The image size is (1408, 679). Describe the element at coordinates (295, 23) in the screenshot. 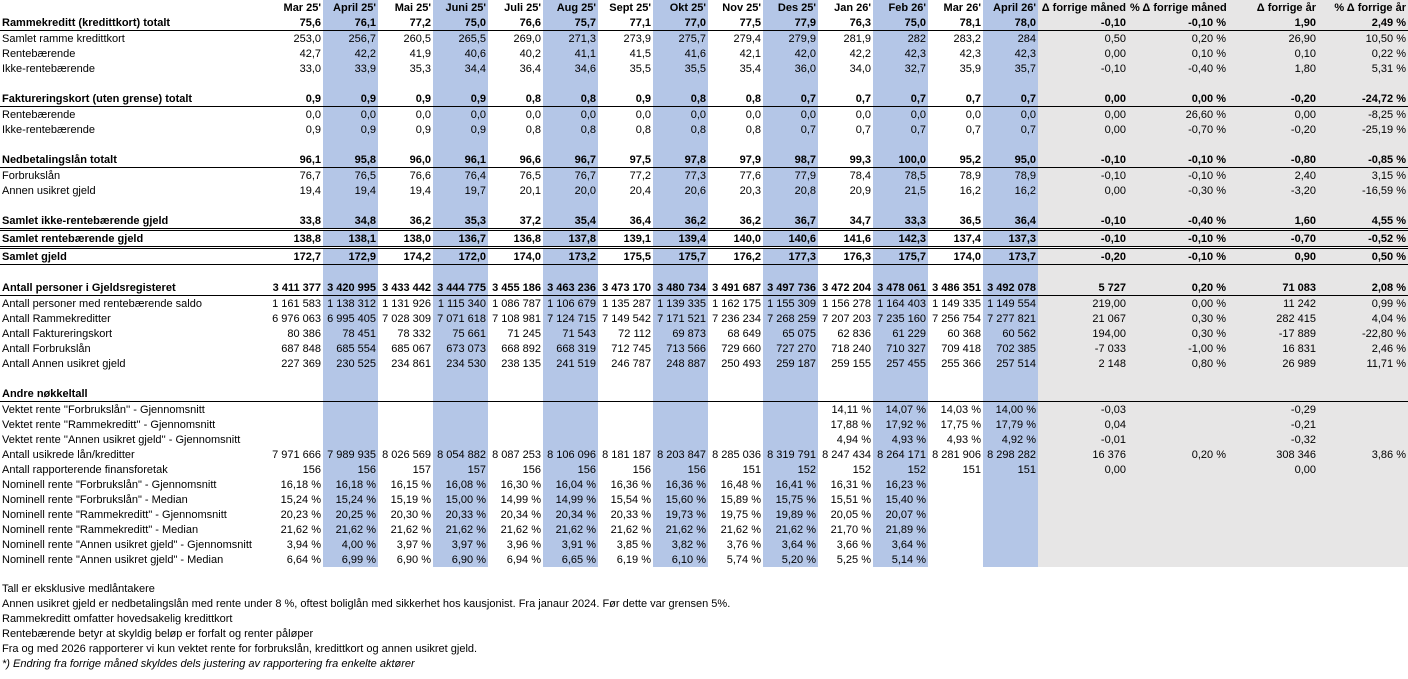

I see `value-cell: 75,6` at that location.